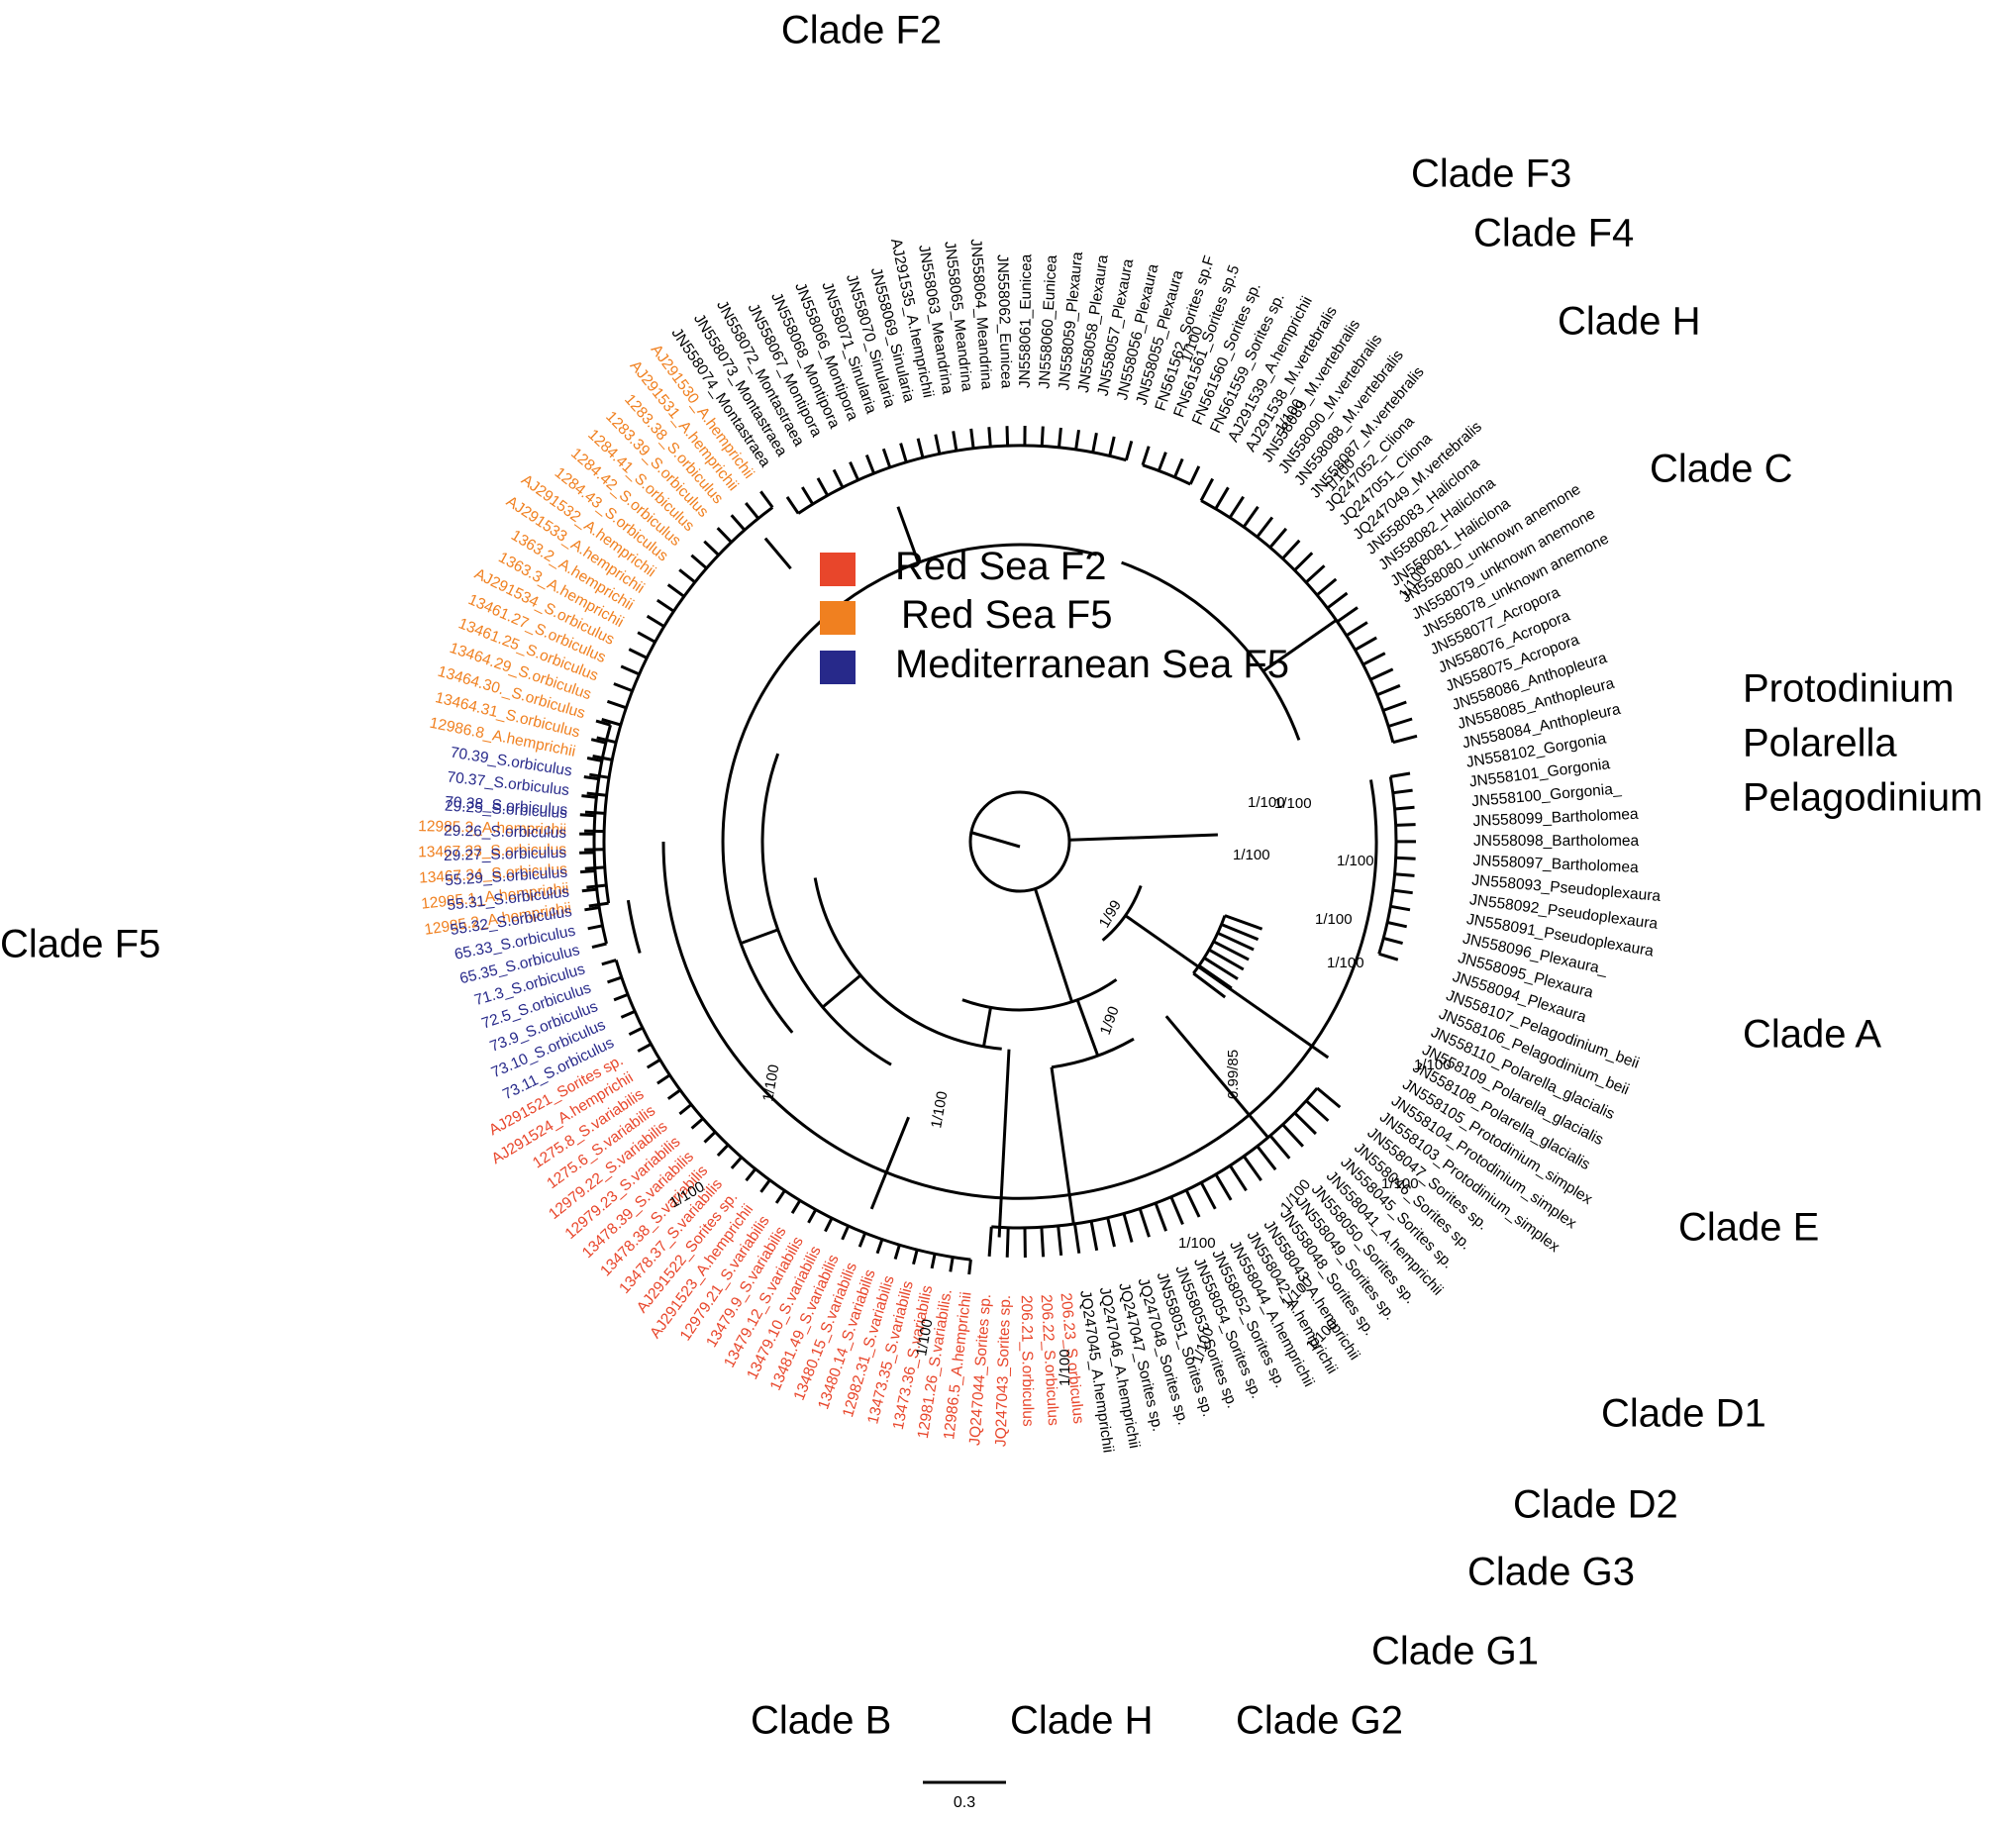 The image size is (2016, 1821). What do you see at coordinates (1820, 743) in the screenshot?
I see `clade-label: Polarella` at bounding box center [1820, 743].